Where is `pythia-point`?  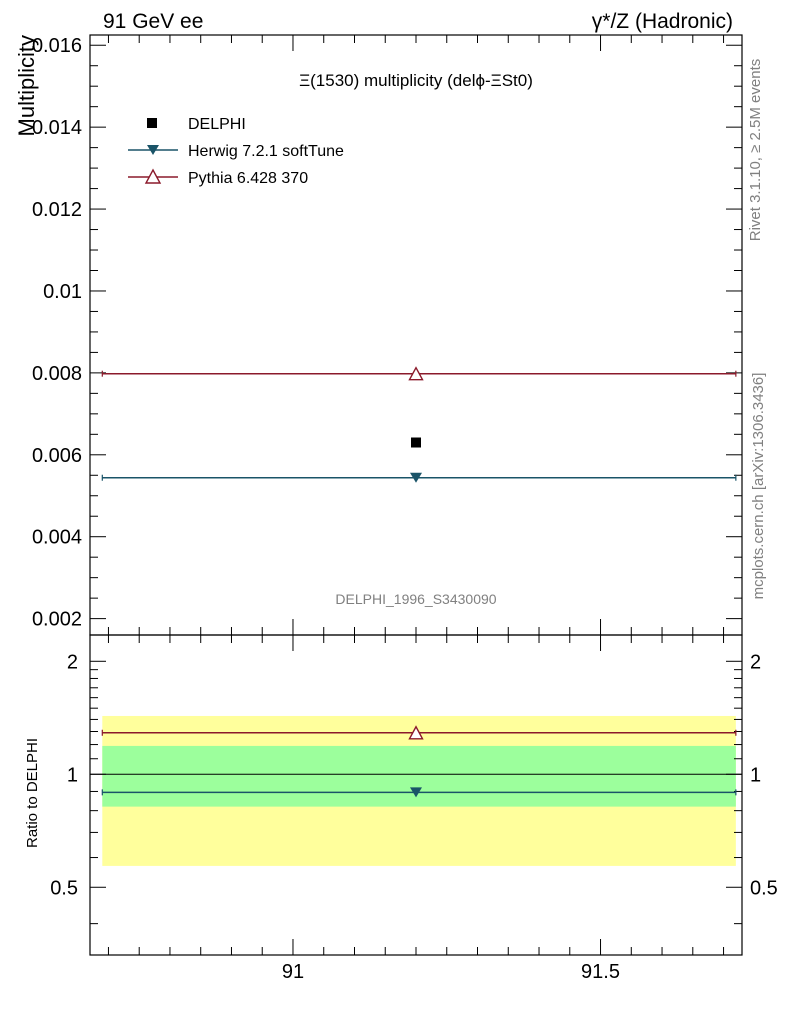 pythia-point is located at coordinates (416, 373).